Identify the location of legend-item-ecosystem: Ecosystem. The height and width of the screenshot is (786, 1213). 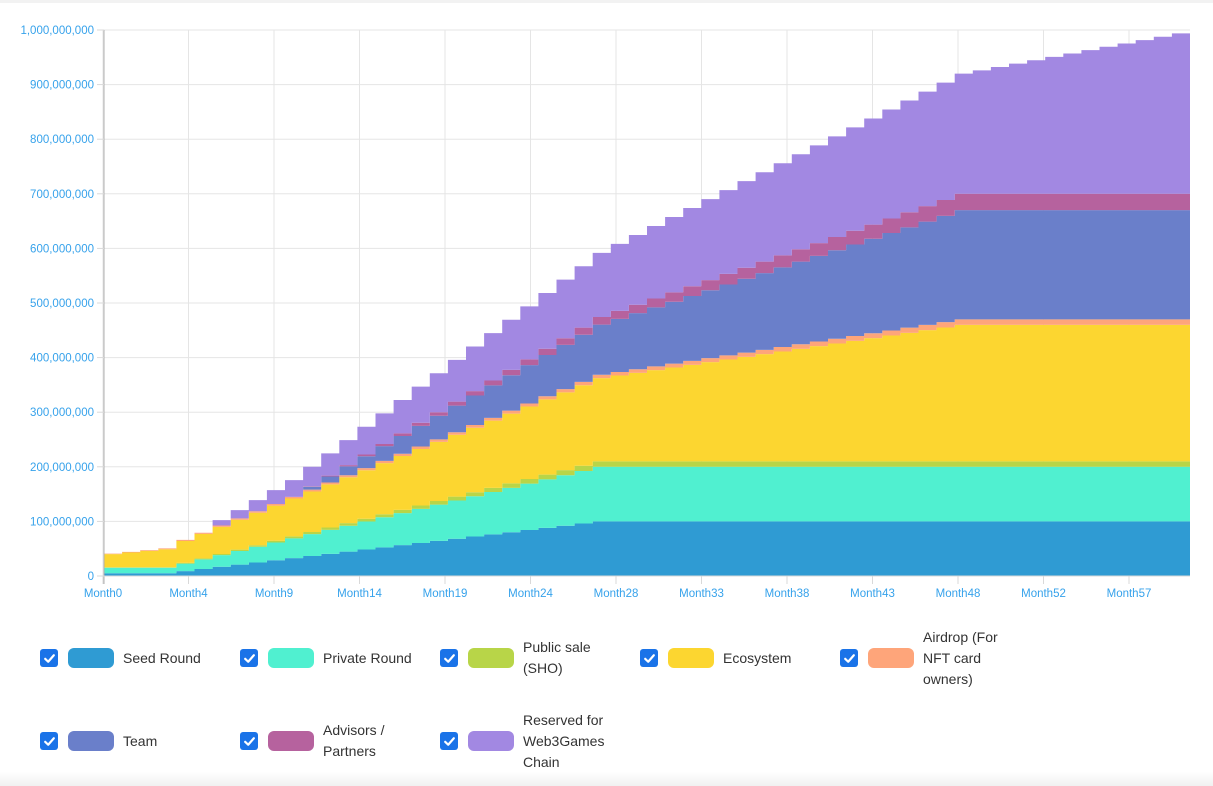
(729, 658).